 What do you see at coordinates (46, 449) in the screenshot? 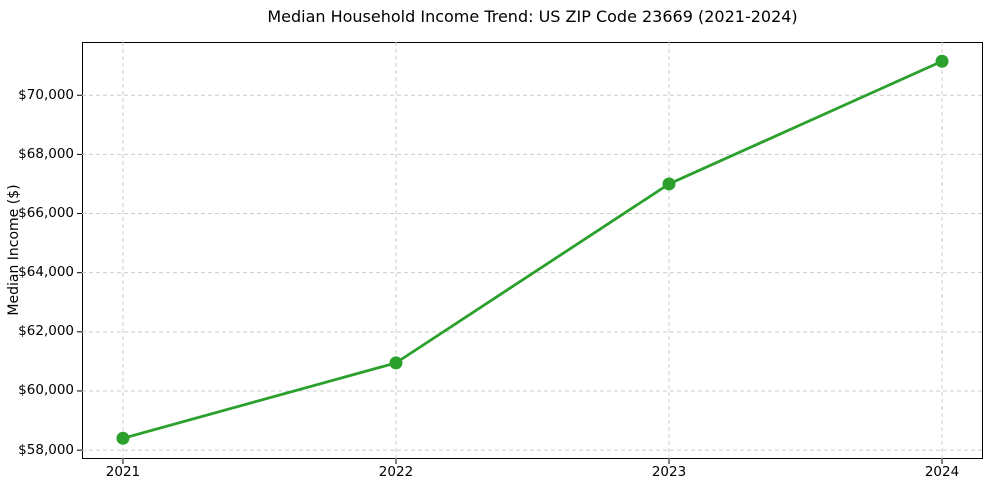
I see `y-tick-label: $58,000` at bounding box center [46, 449].